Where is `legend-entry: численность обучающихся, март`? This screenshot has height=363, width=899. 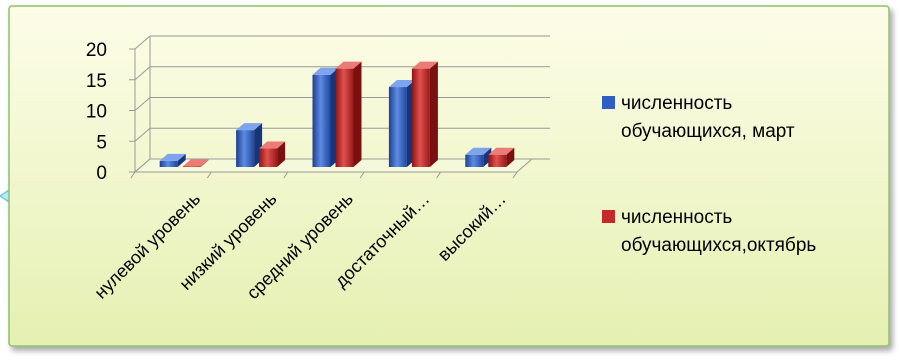 legend-entry: численность обучающихся, март is located at coordinates (698, 117).